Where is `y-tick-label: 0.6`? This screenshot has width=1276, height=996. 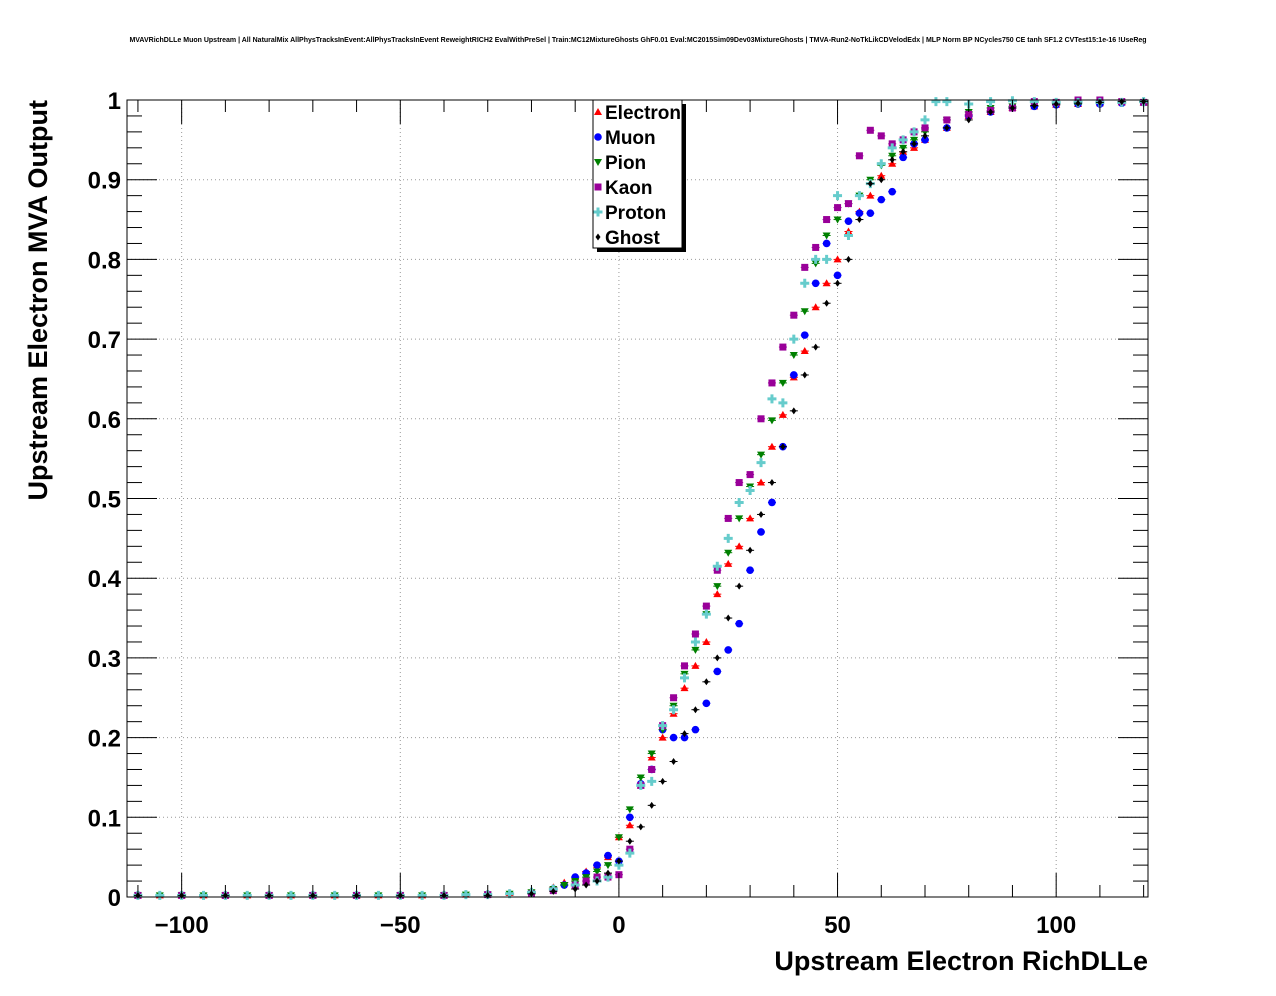 y-tick-label: 0.6 is located at coordinates (104, 420).